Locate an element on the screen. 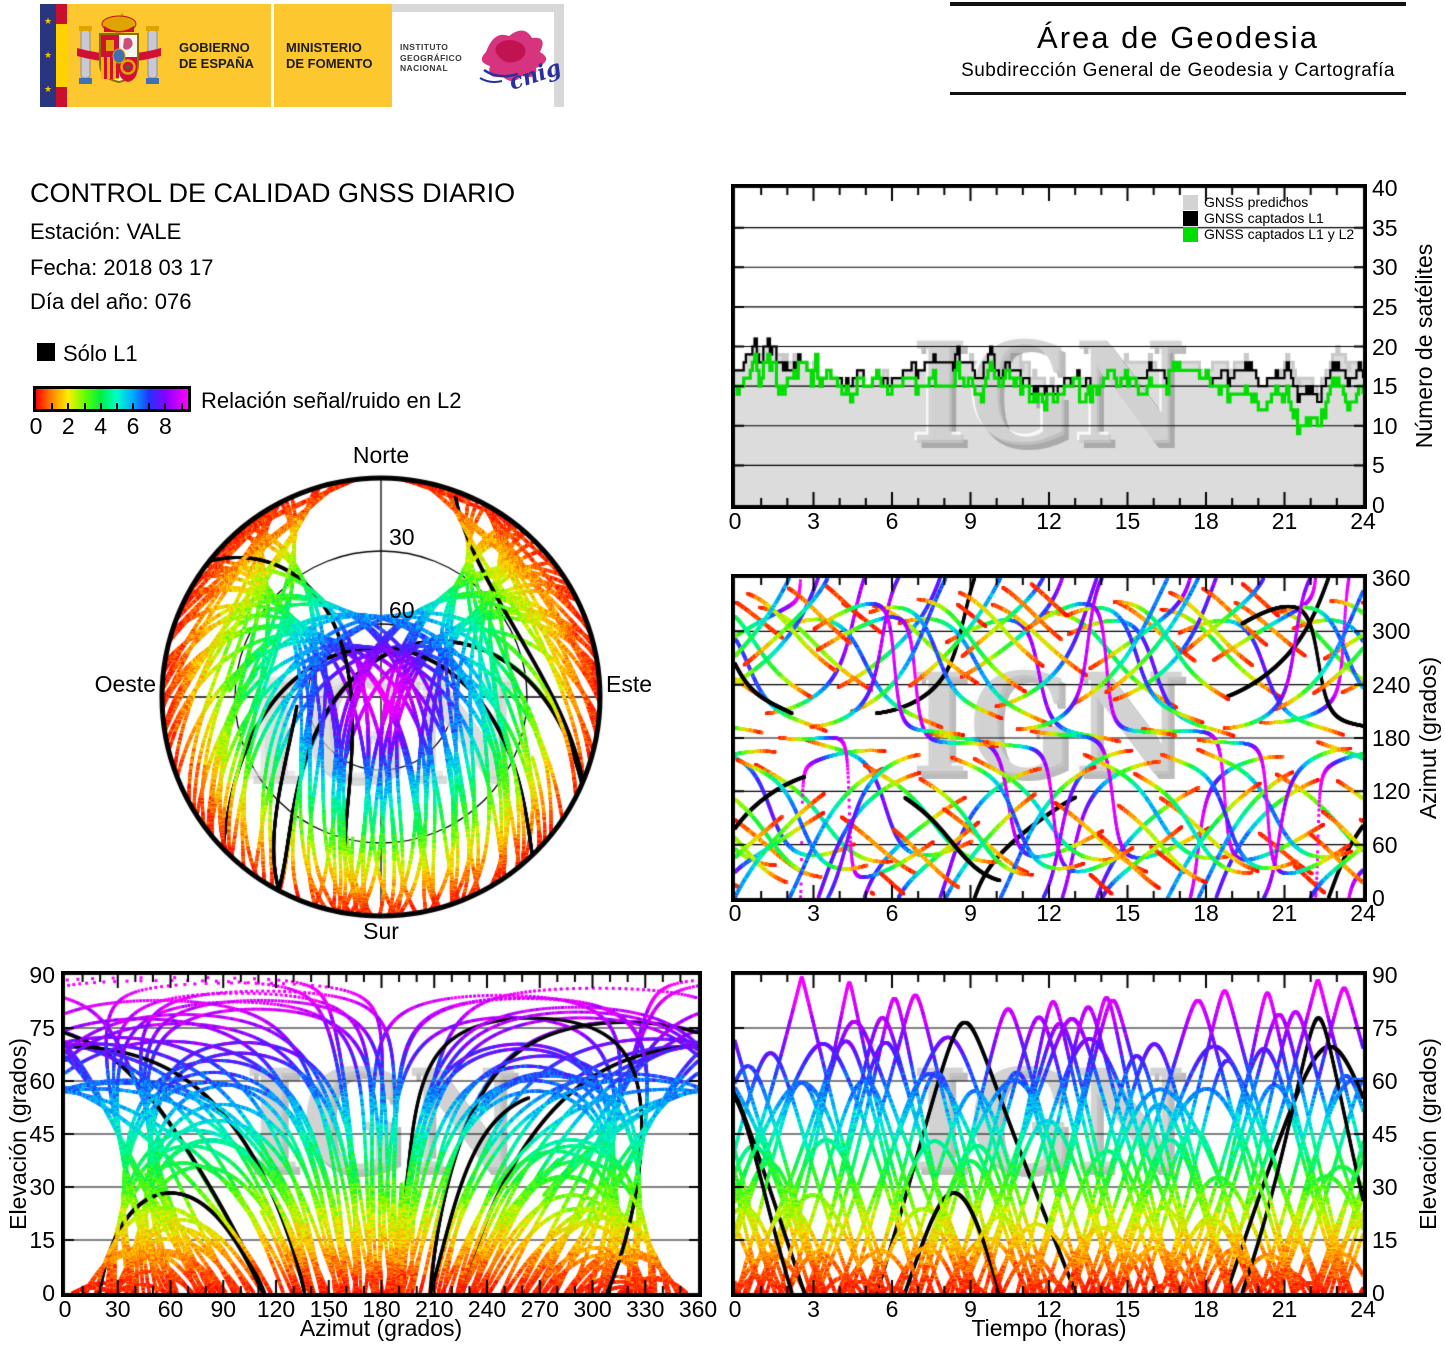 The height and width of the screenshot is (1350, 1445). azimuth-y-tick: 360 is located at coordinates (1391, 578).